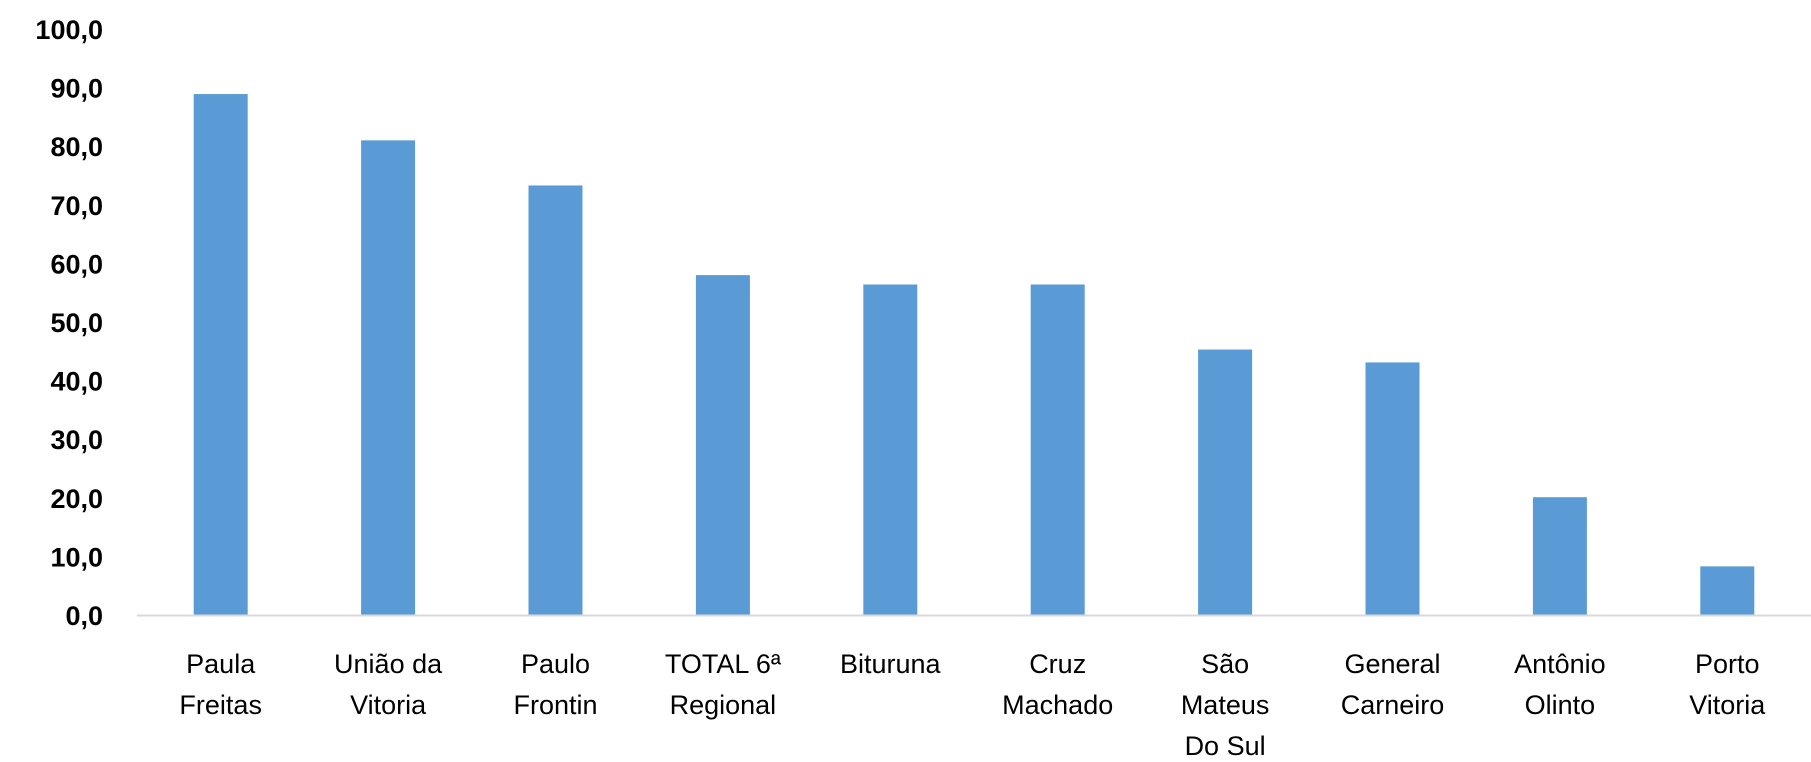  Describe the element at coordinates (891, 664) in the screenshot. I see `x-tick-label: Bituruna` at that location.